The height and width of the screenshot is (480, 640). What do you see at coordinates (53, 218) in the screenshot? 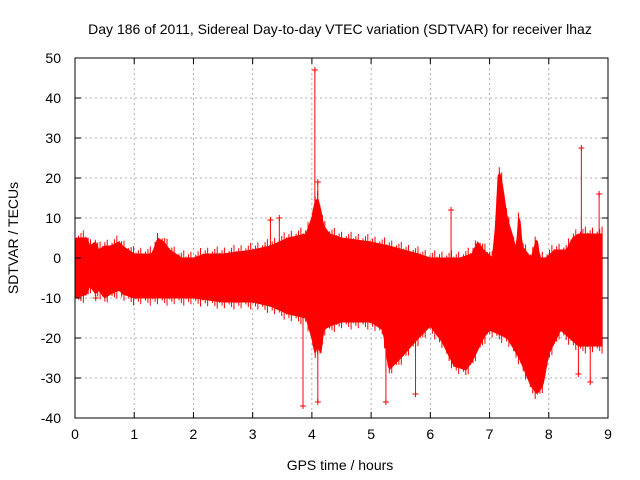
I see `y-tick-label: 10` at bounding box center [53, 218].